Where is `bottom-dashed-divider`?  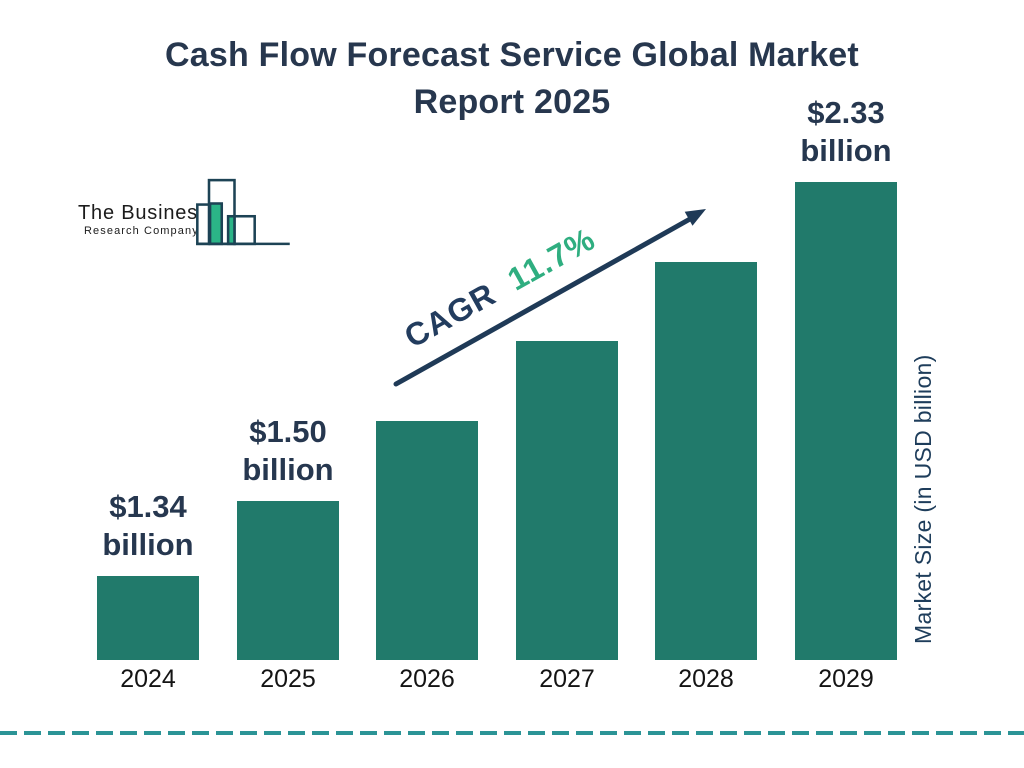
bottom-dashed-divider is located at coordinates (512, 733).